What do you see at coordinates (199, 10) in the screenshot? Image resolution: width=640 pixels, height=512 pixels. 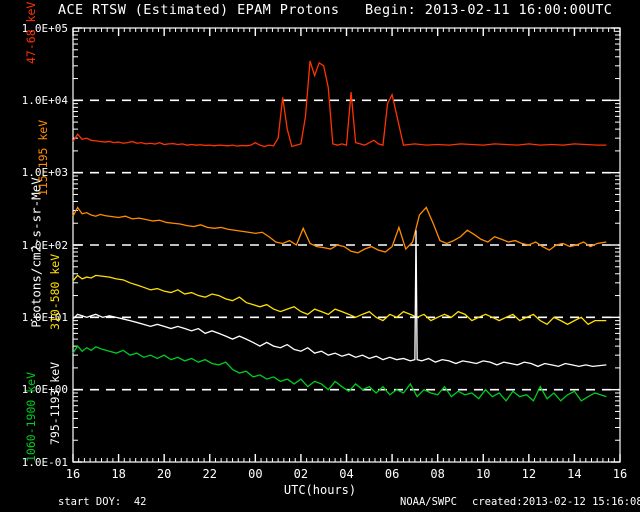 I see `page-title: ACE RTSW (Estimated) EPAM Protons` at bounding box center [199, 10].